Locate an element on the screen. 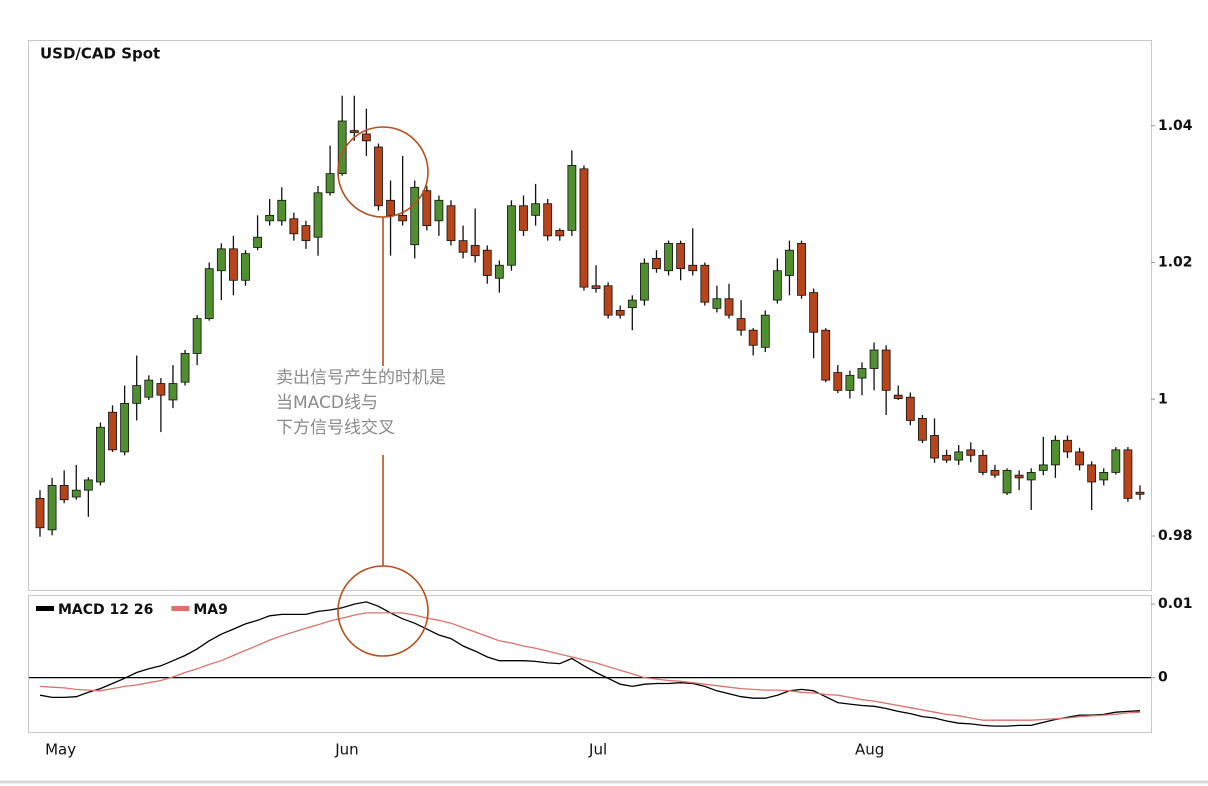 The image size is (1208, 786). y-tick-label: 1.04 is located at coordinates (1175, 126).